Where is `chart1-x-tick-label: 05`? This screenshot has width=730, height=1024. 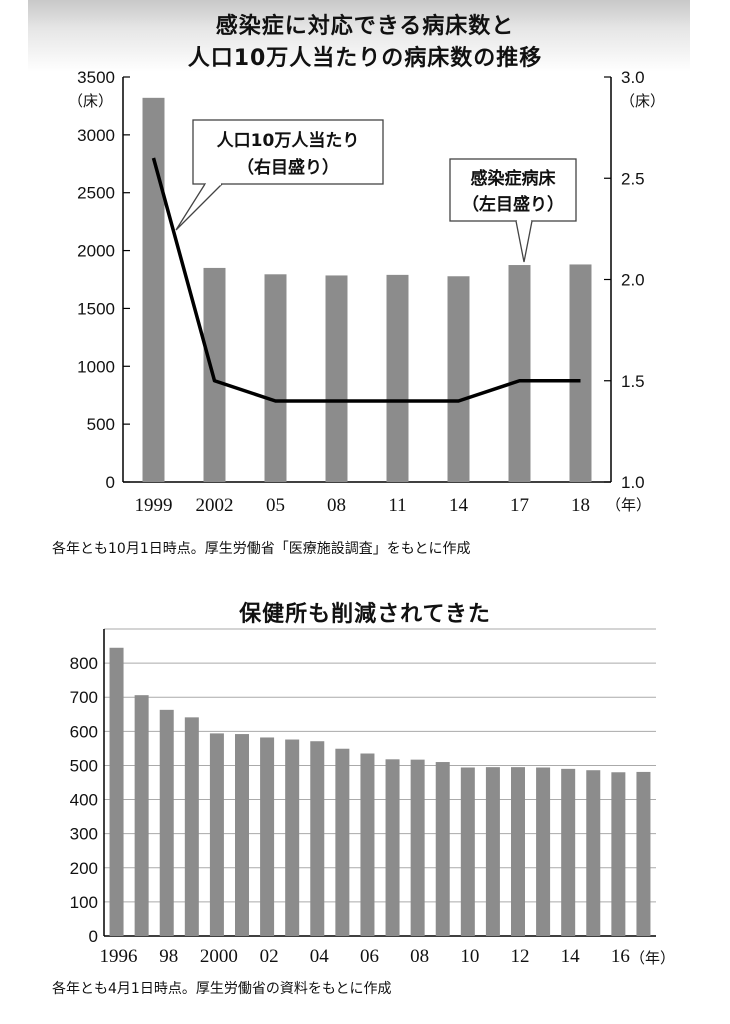
chart1-x-tick-label: 05 is located at coordinates (275, 505).